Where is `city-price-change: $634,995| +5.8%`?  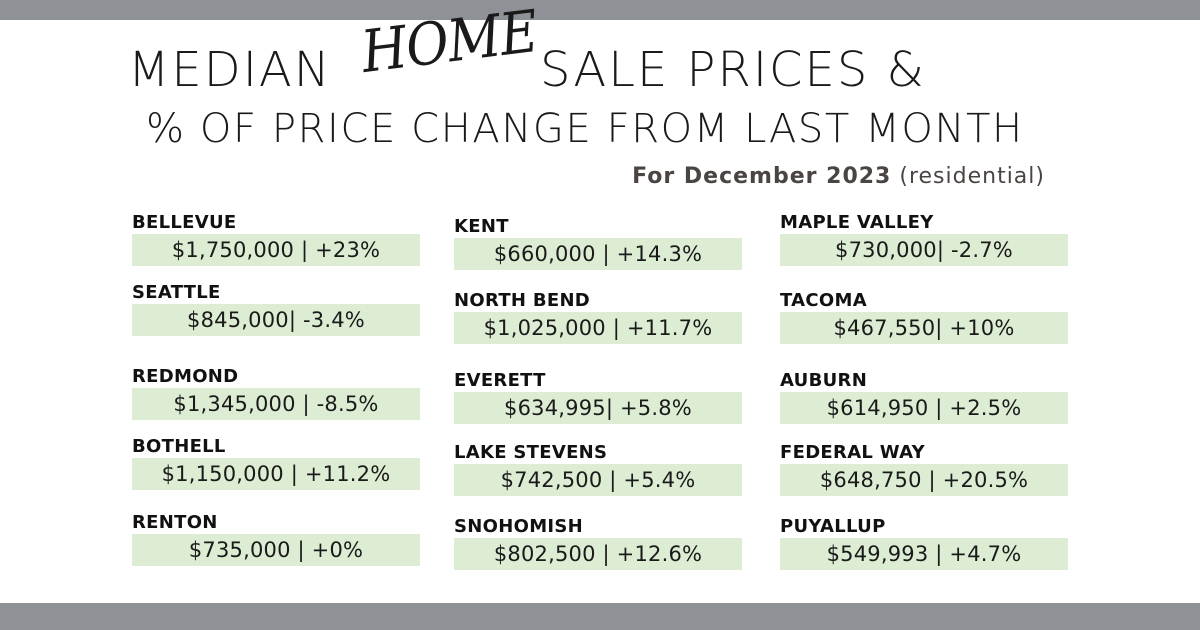
city-price-change: $634,995| +5.8% is located at coordinates (598, 408).